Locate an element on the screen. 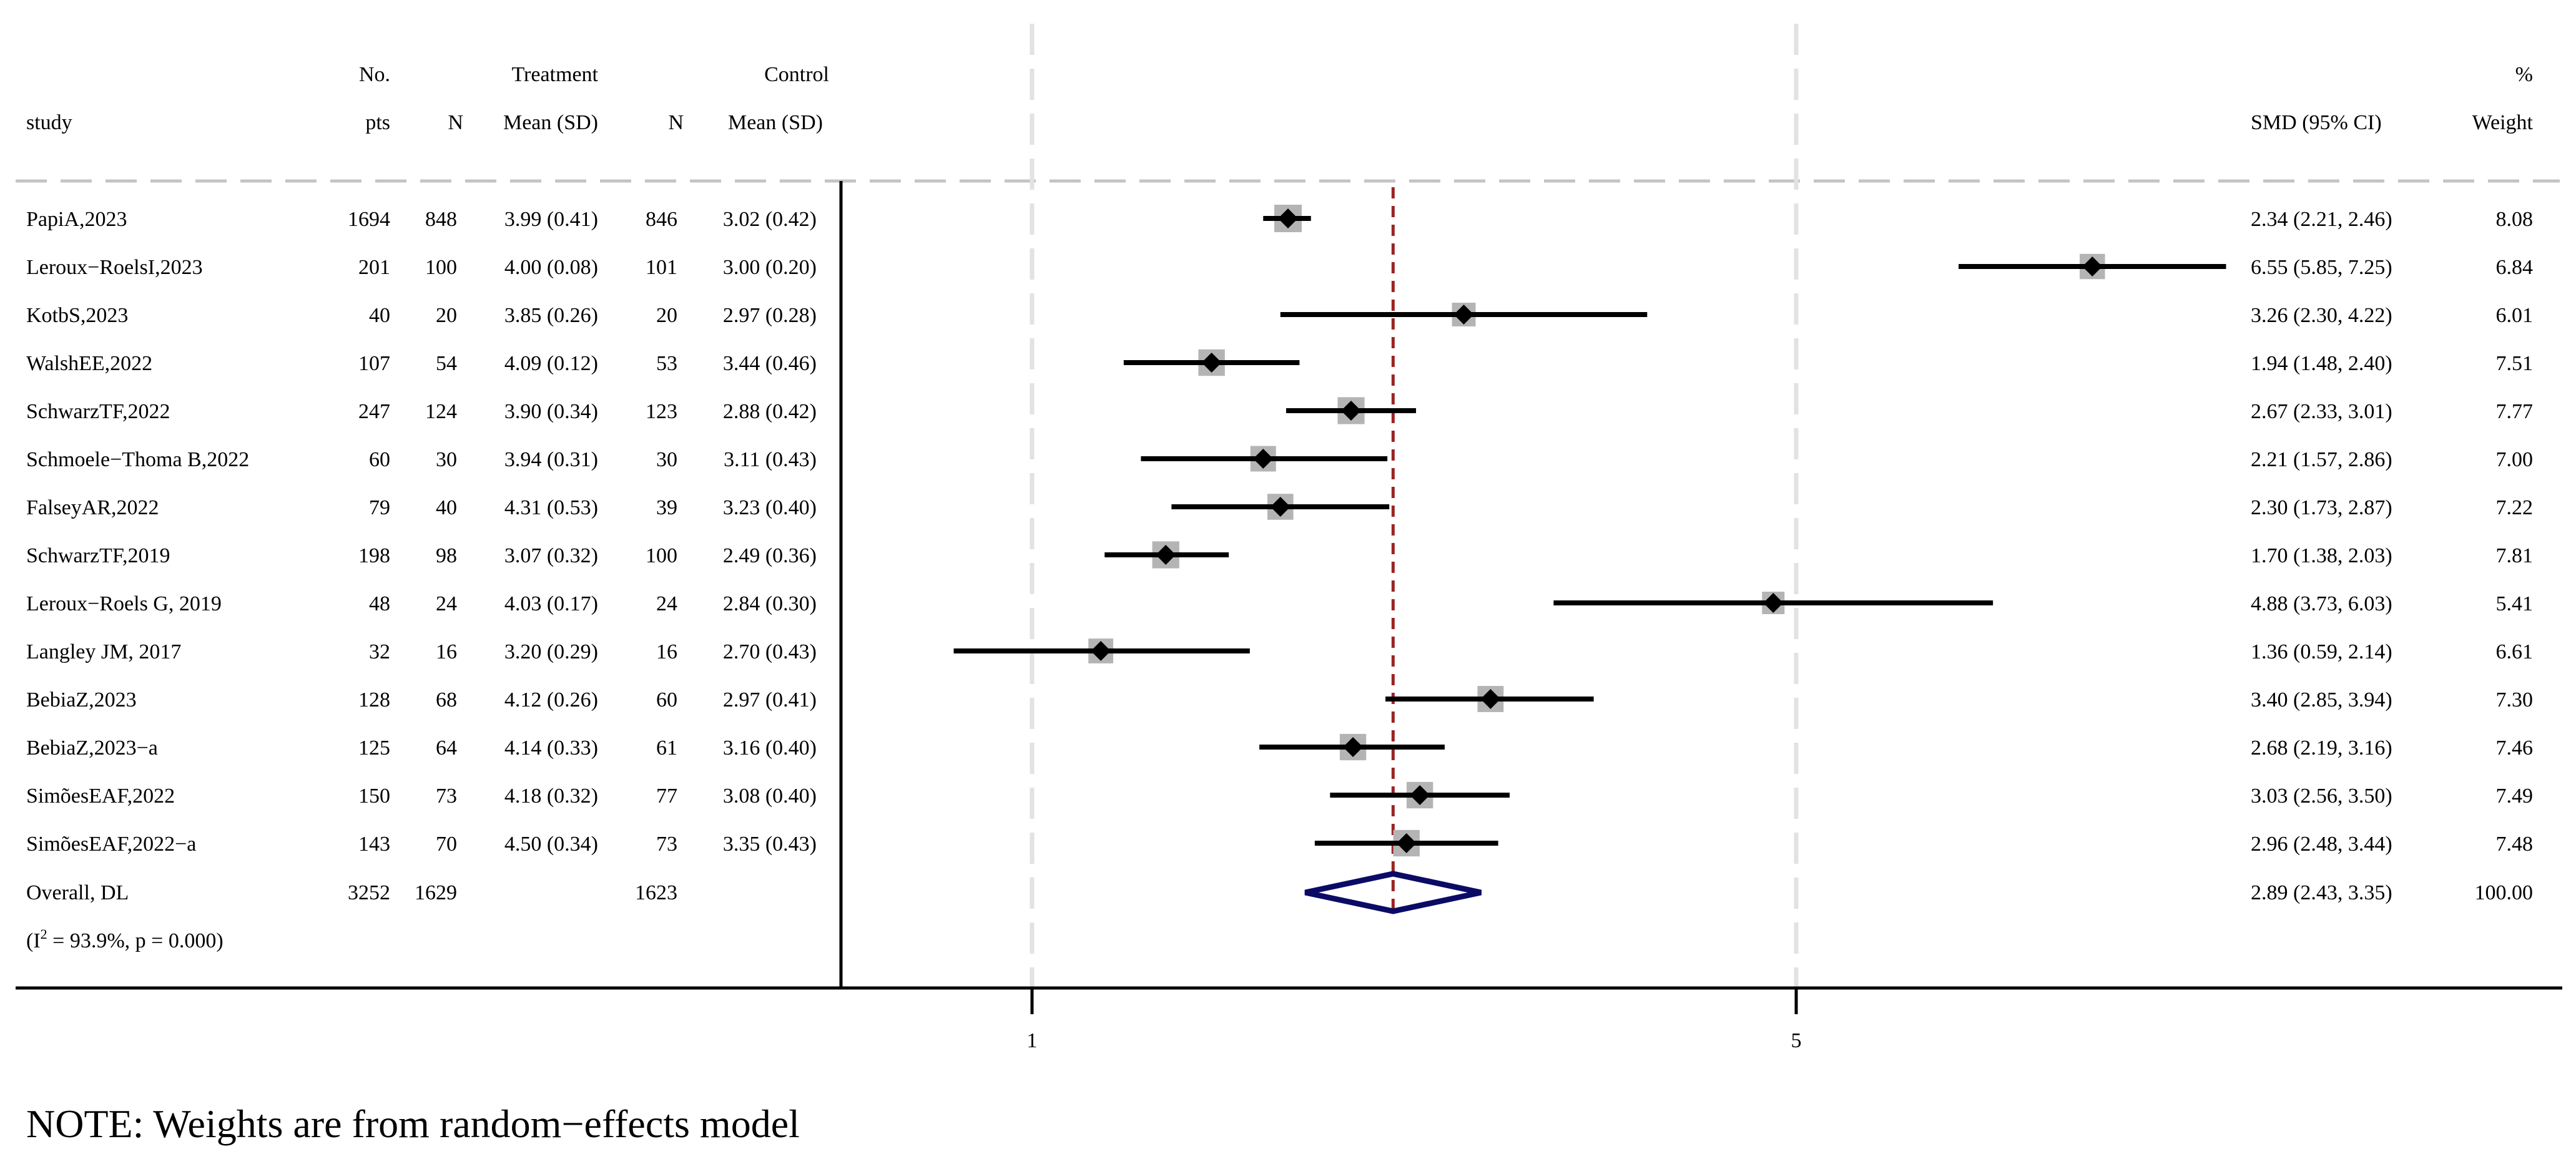 The width and height of the screenshot is (2576, 1154). study-n-treatment: 40 is located at coordinates (446, 507).